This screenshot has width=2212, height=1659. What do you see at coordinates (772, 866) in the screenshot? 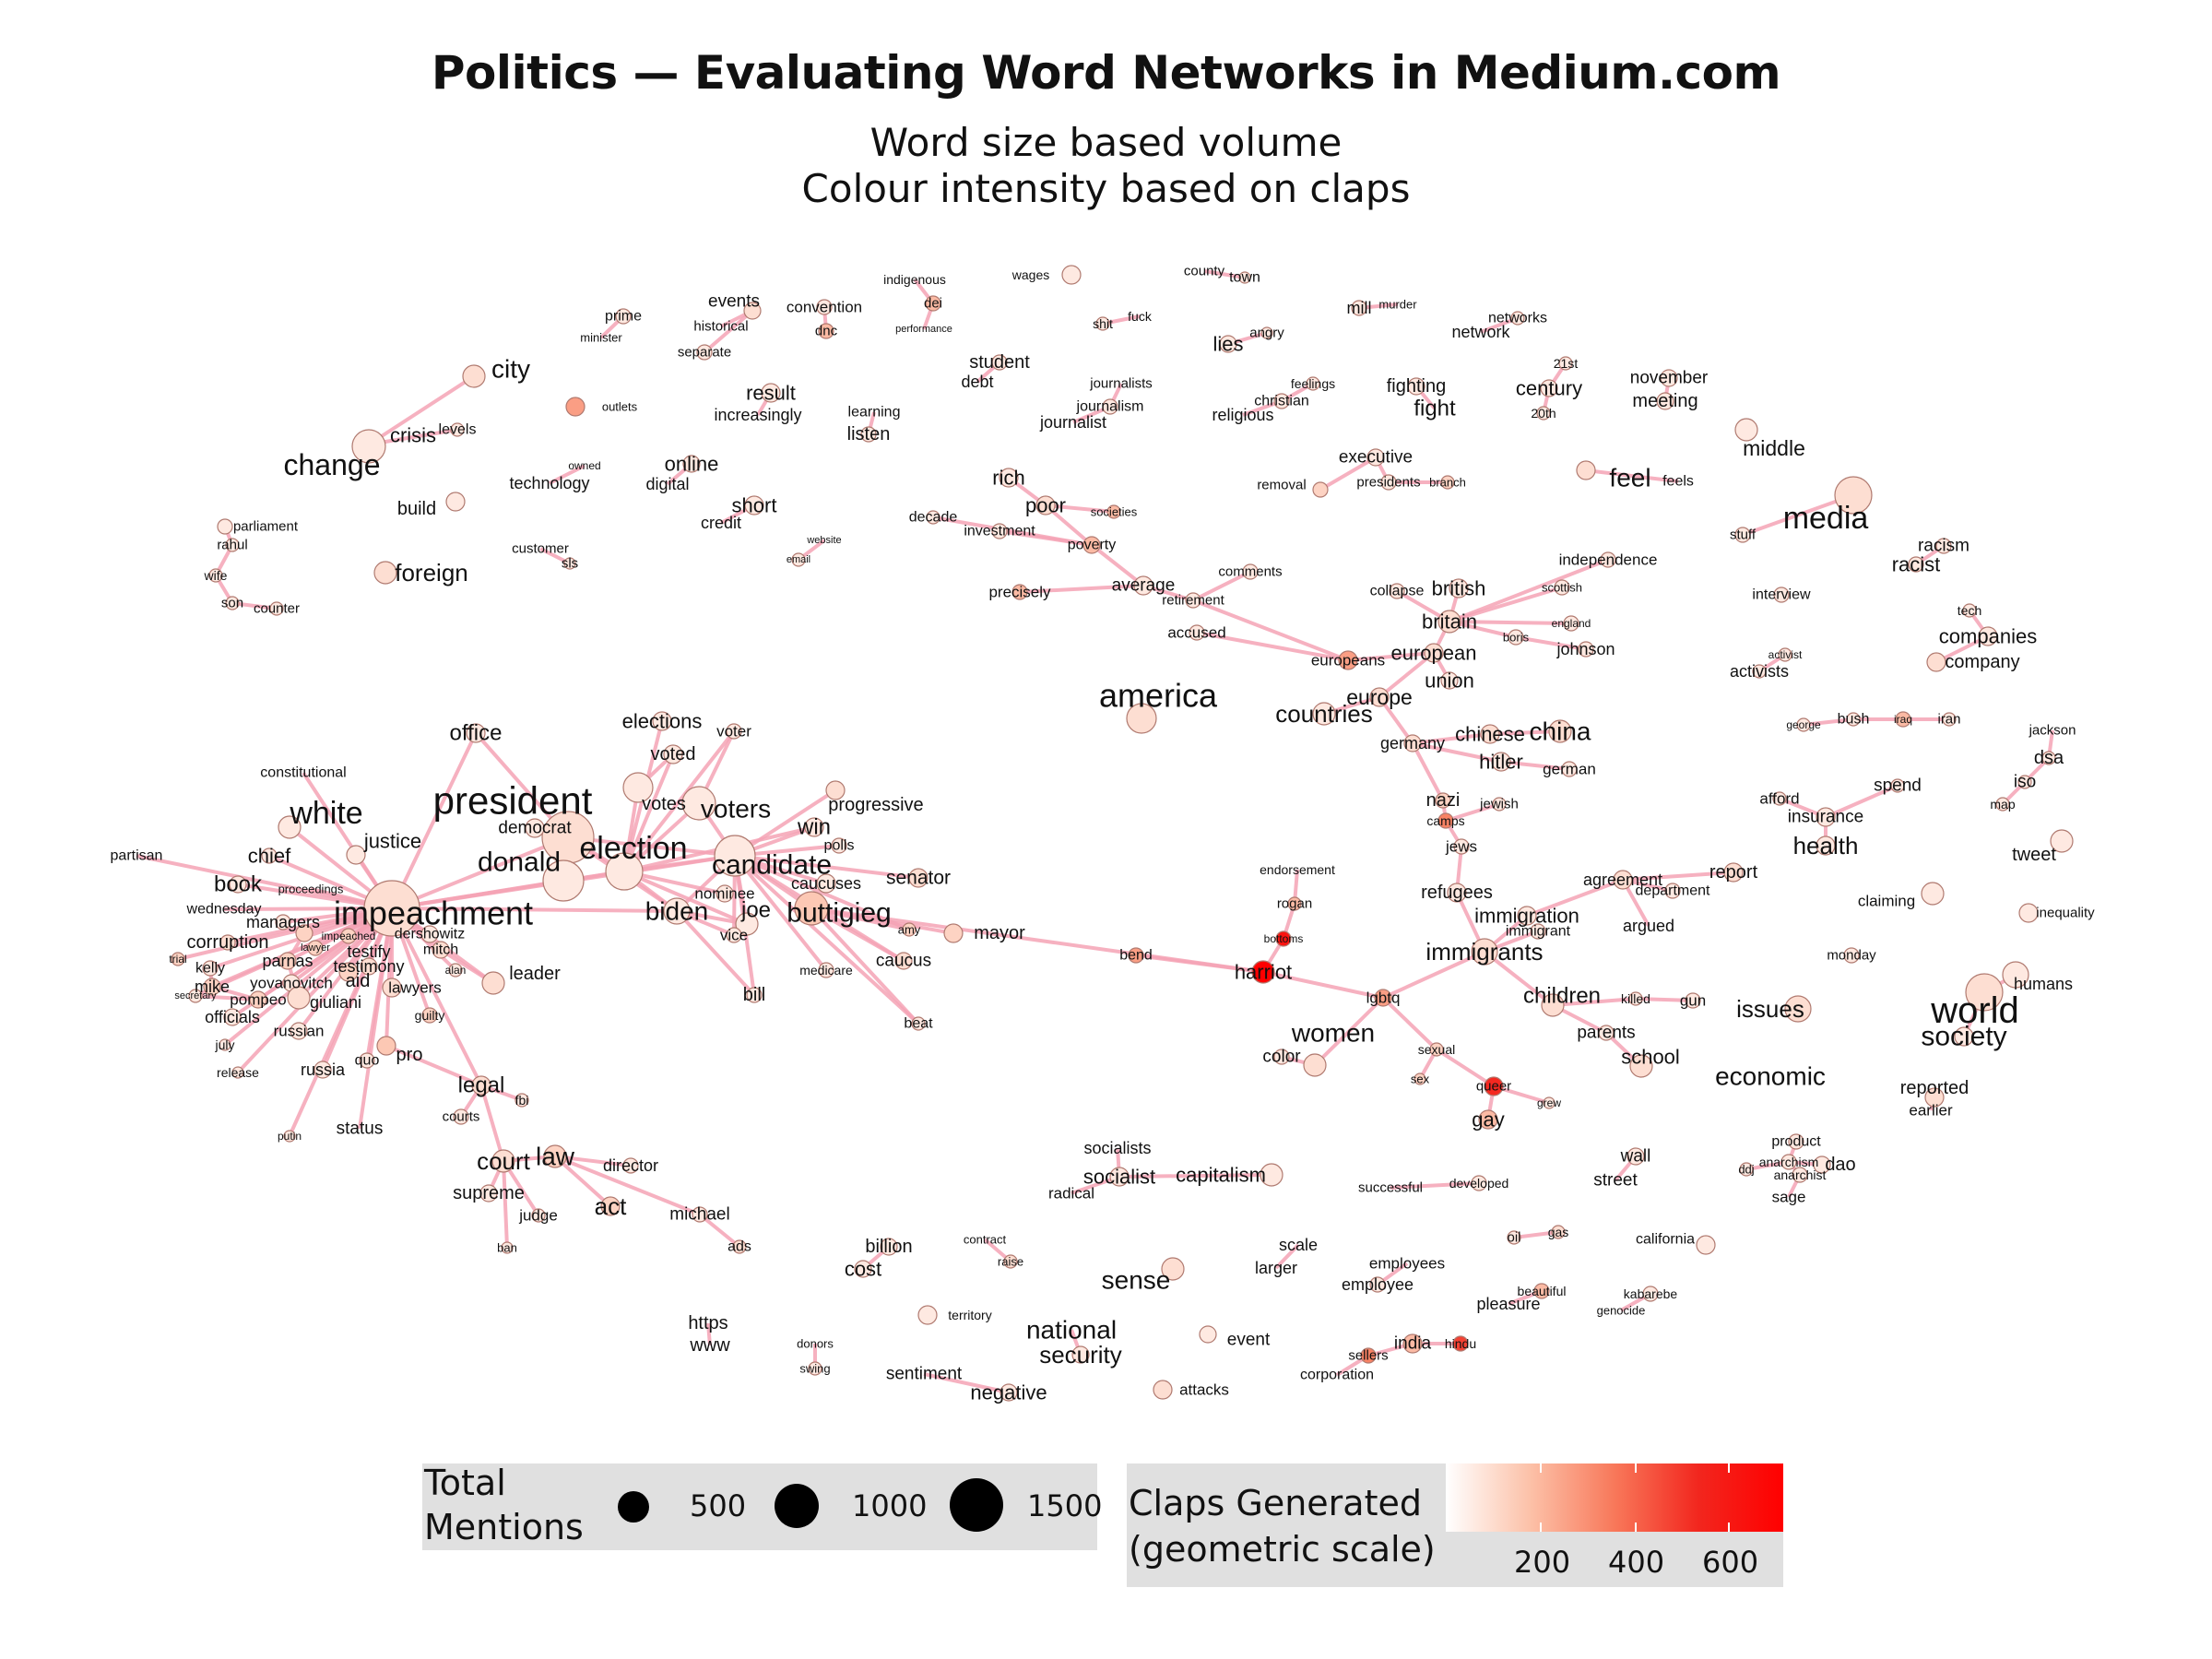
I see `label-candidate: candidate` at bounding box center [772, 866].